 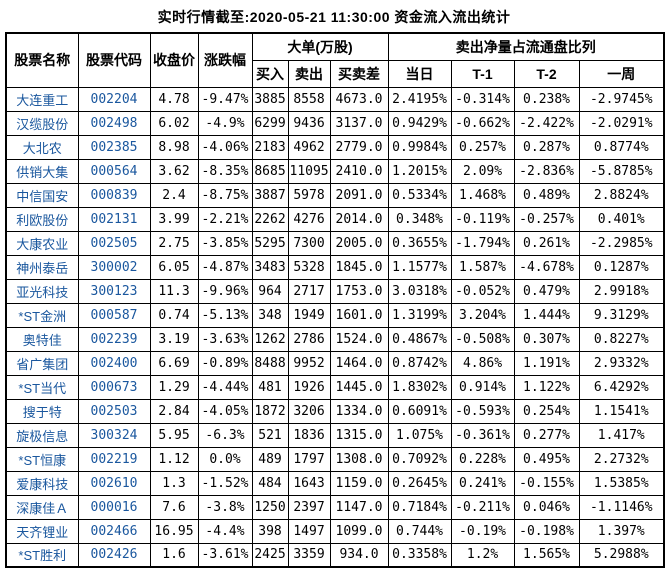 I want to click on stock-name-link: 天齐锂业, so click(x=42, y=531).